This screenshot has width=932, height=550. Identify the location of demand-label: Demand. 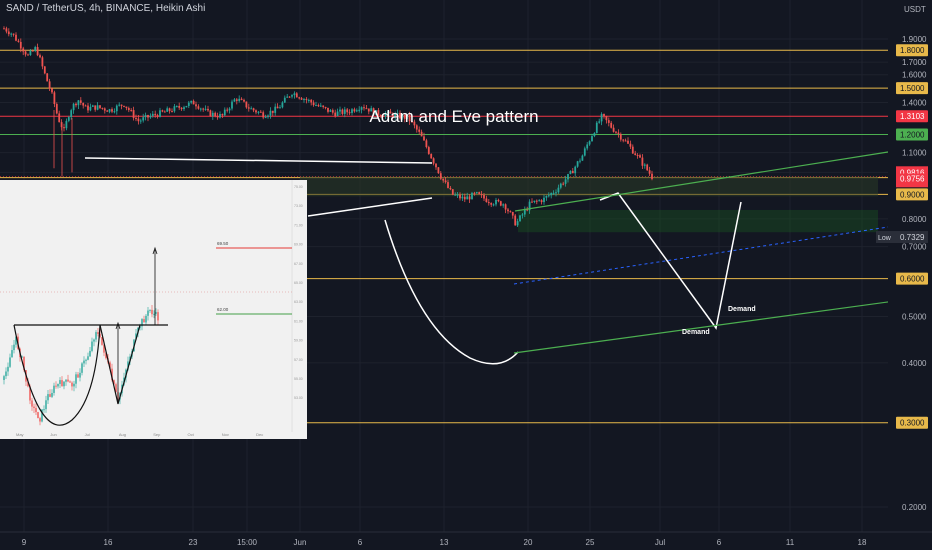
(696, 332).